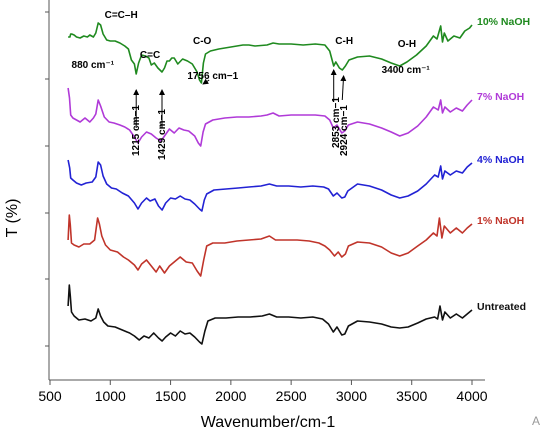 Image resolution: width=550 pixels, height=436 pixels. I want to click on annotation-4: 1756 cm−1, so click(212, 76).